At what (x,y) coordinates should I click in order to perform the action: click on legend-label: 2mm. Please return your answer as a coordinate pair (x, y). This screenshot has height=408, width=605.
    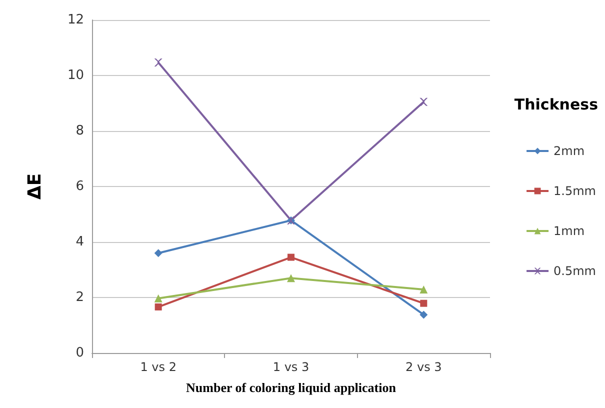
    Looking at the image, I should click on (569, 151).